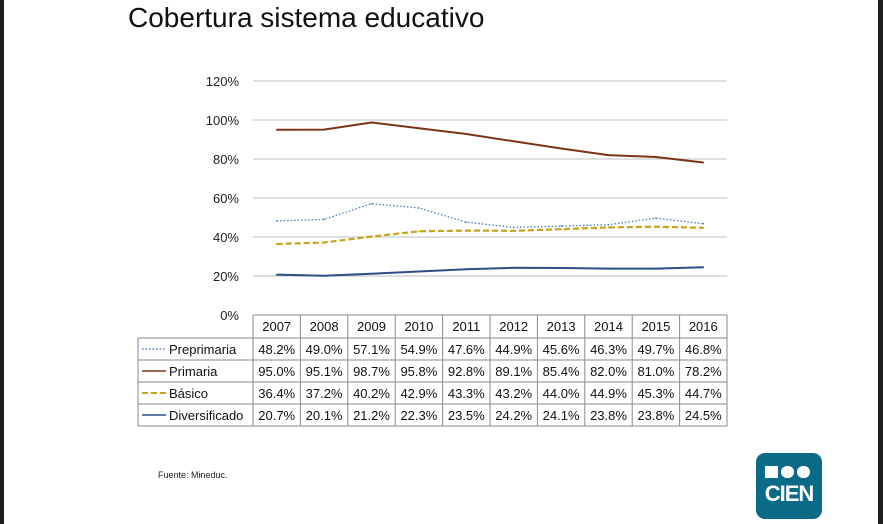 The height and width of the screenshot is (524, 883). What do you see at coordinates (513, 393) in the screenshot?
I see `data-value-label: 43.2%` at bounding box center [513, 393].